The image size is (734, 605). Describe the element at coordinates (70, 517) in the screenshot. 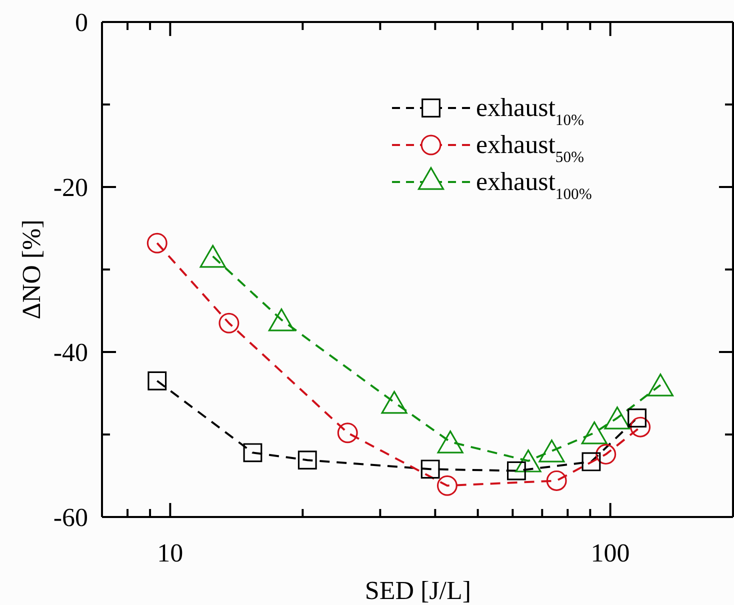

I see `y-tick-label: -60` at that location.